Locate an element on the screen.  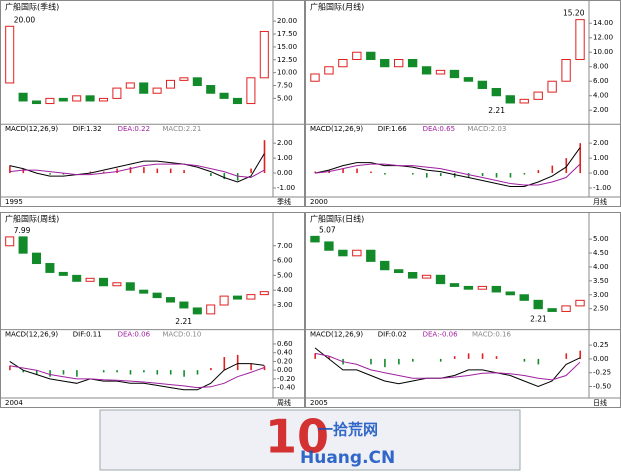
y-tick-label: 15.00 is located at coordinates (287, 47).